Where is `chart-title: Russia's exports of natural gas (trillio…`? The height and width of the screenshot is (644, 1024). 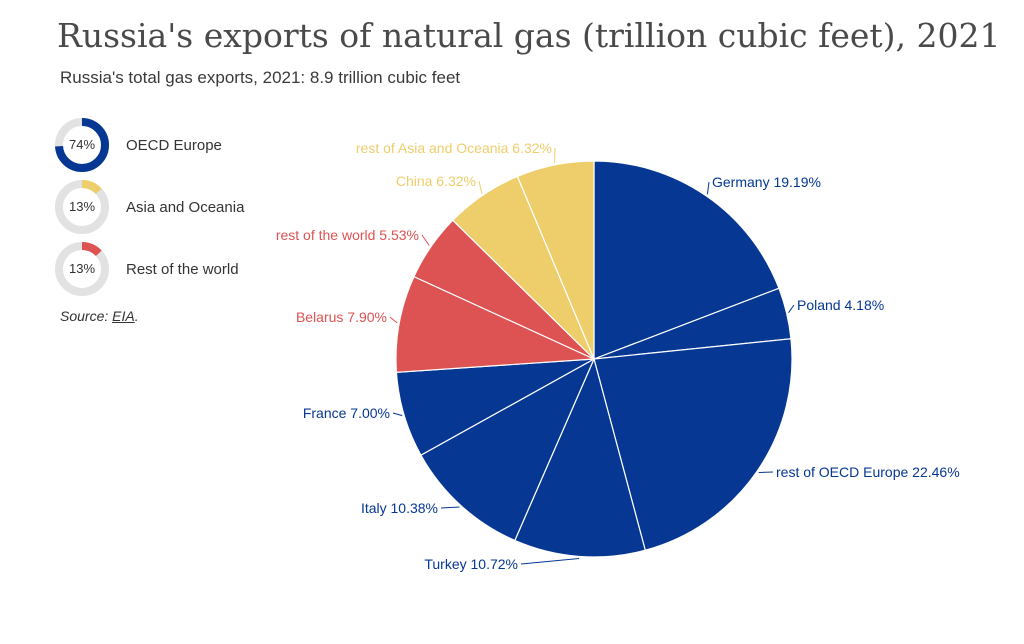 chart-title: Russia's exports of natural gas (trillio… is located at coordinates (529, 35).